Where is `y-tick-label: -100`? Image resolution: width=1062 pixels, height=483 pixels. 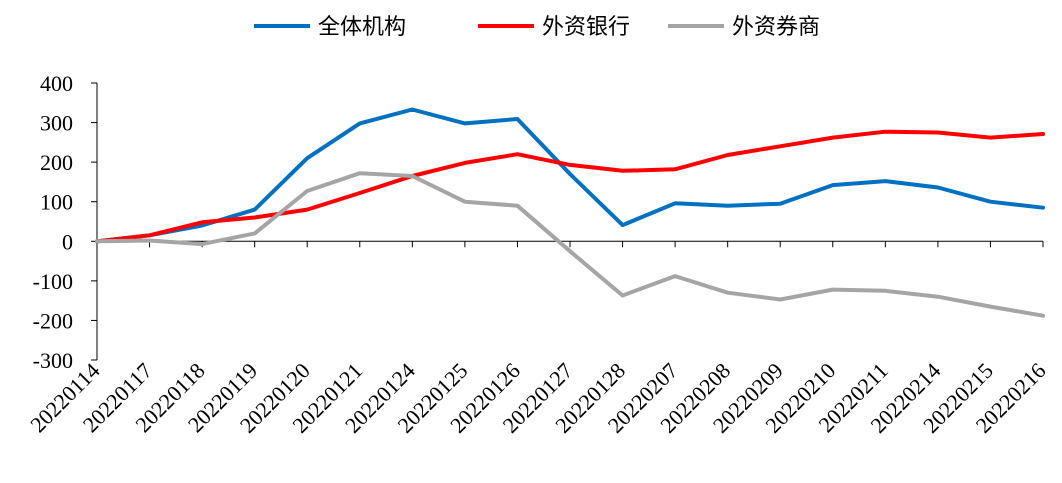 y-tick-label: -100 is located at coordinates (53, 281).